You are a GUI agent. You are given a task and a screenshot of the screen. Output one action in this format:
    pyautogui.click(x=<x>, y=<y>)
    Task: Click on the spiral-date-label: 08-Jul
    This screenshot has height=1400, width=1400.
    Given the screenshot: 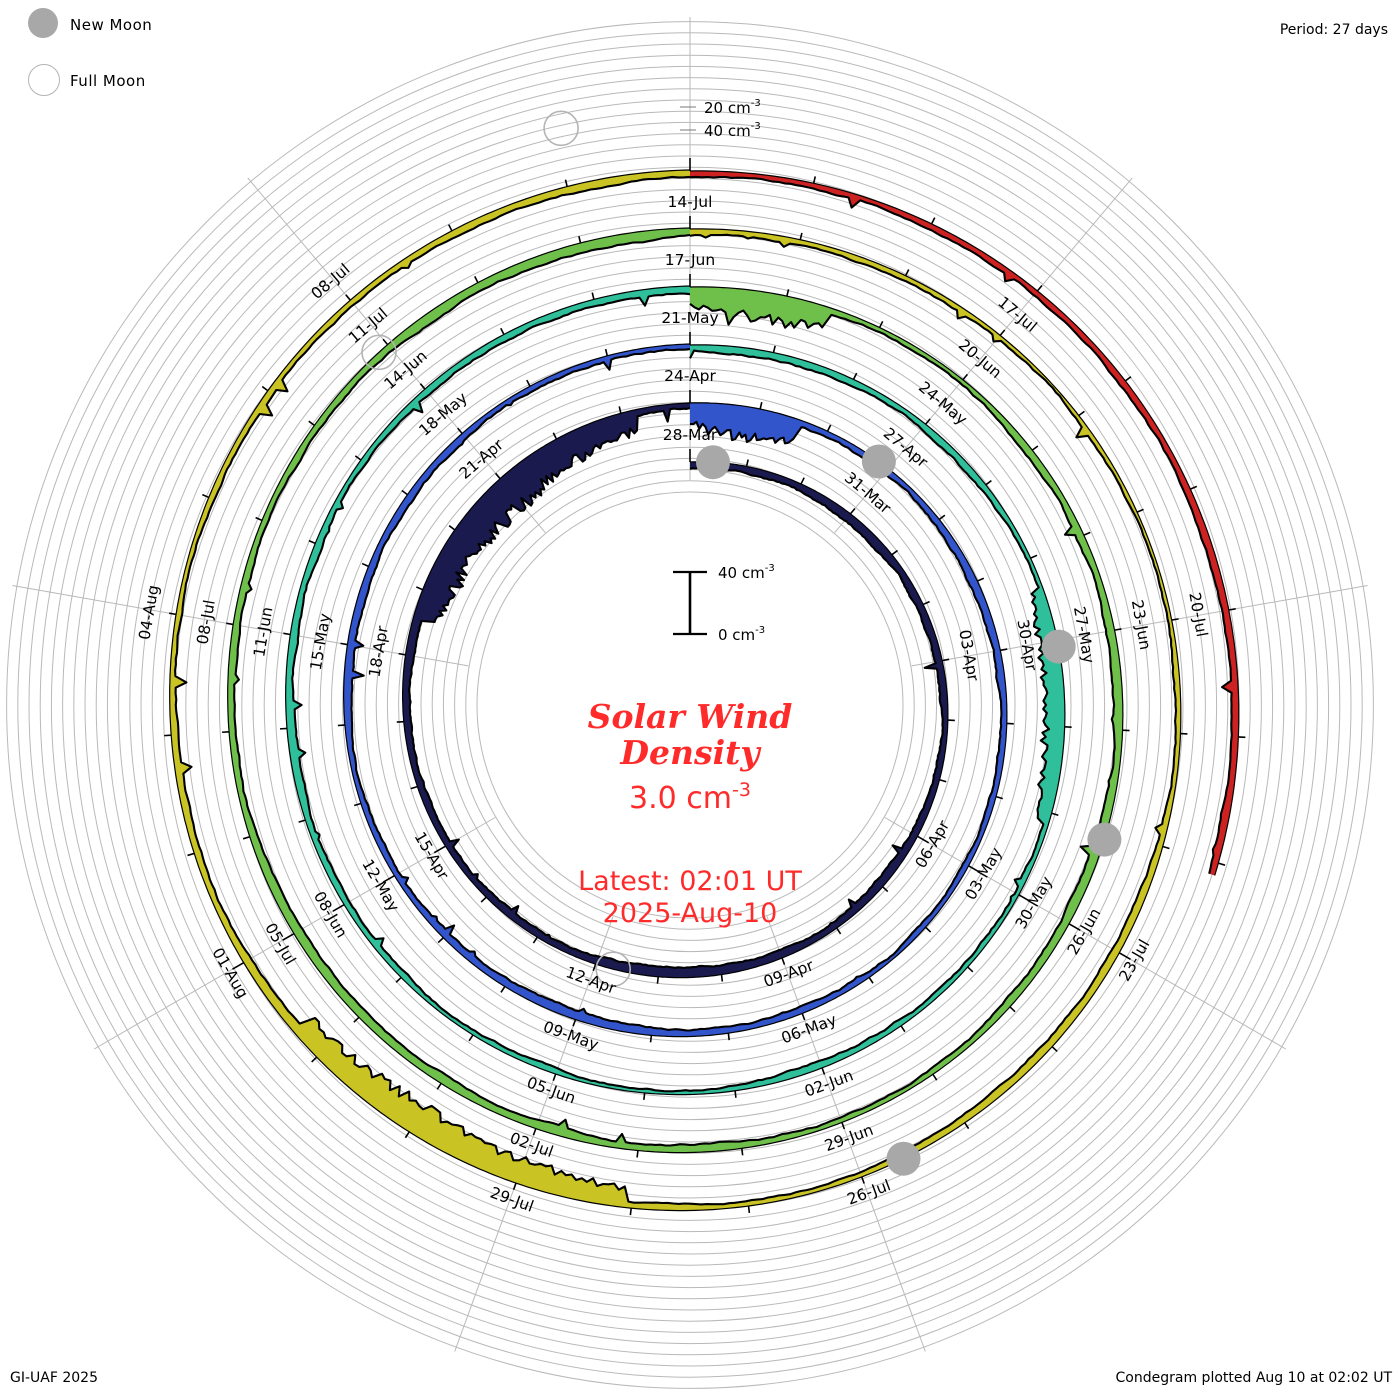 What is the action you would take?
    pyautogui.click(x=205, y=621)
    